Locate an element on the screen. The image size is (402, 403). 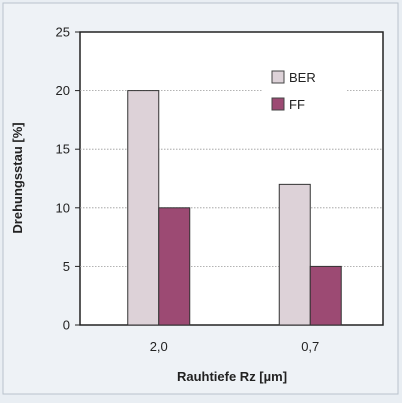
x-tick-label: 2,0 is located at coordinates (159, 346).